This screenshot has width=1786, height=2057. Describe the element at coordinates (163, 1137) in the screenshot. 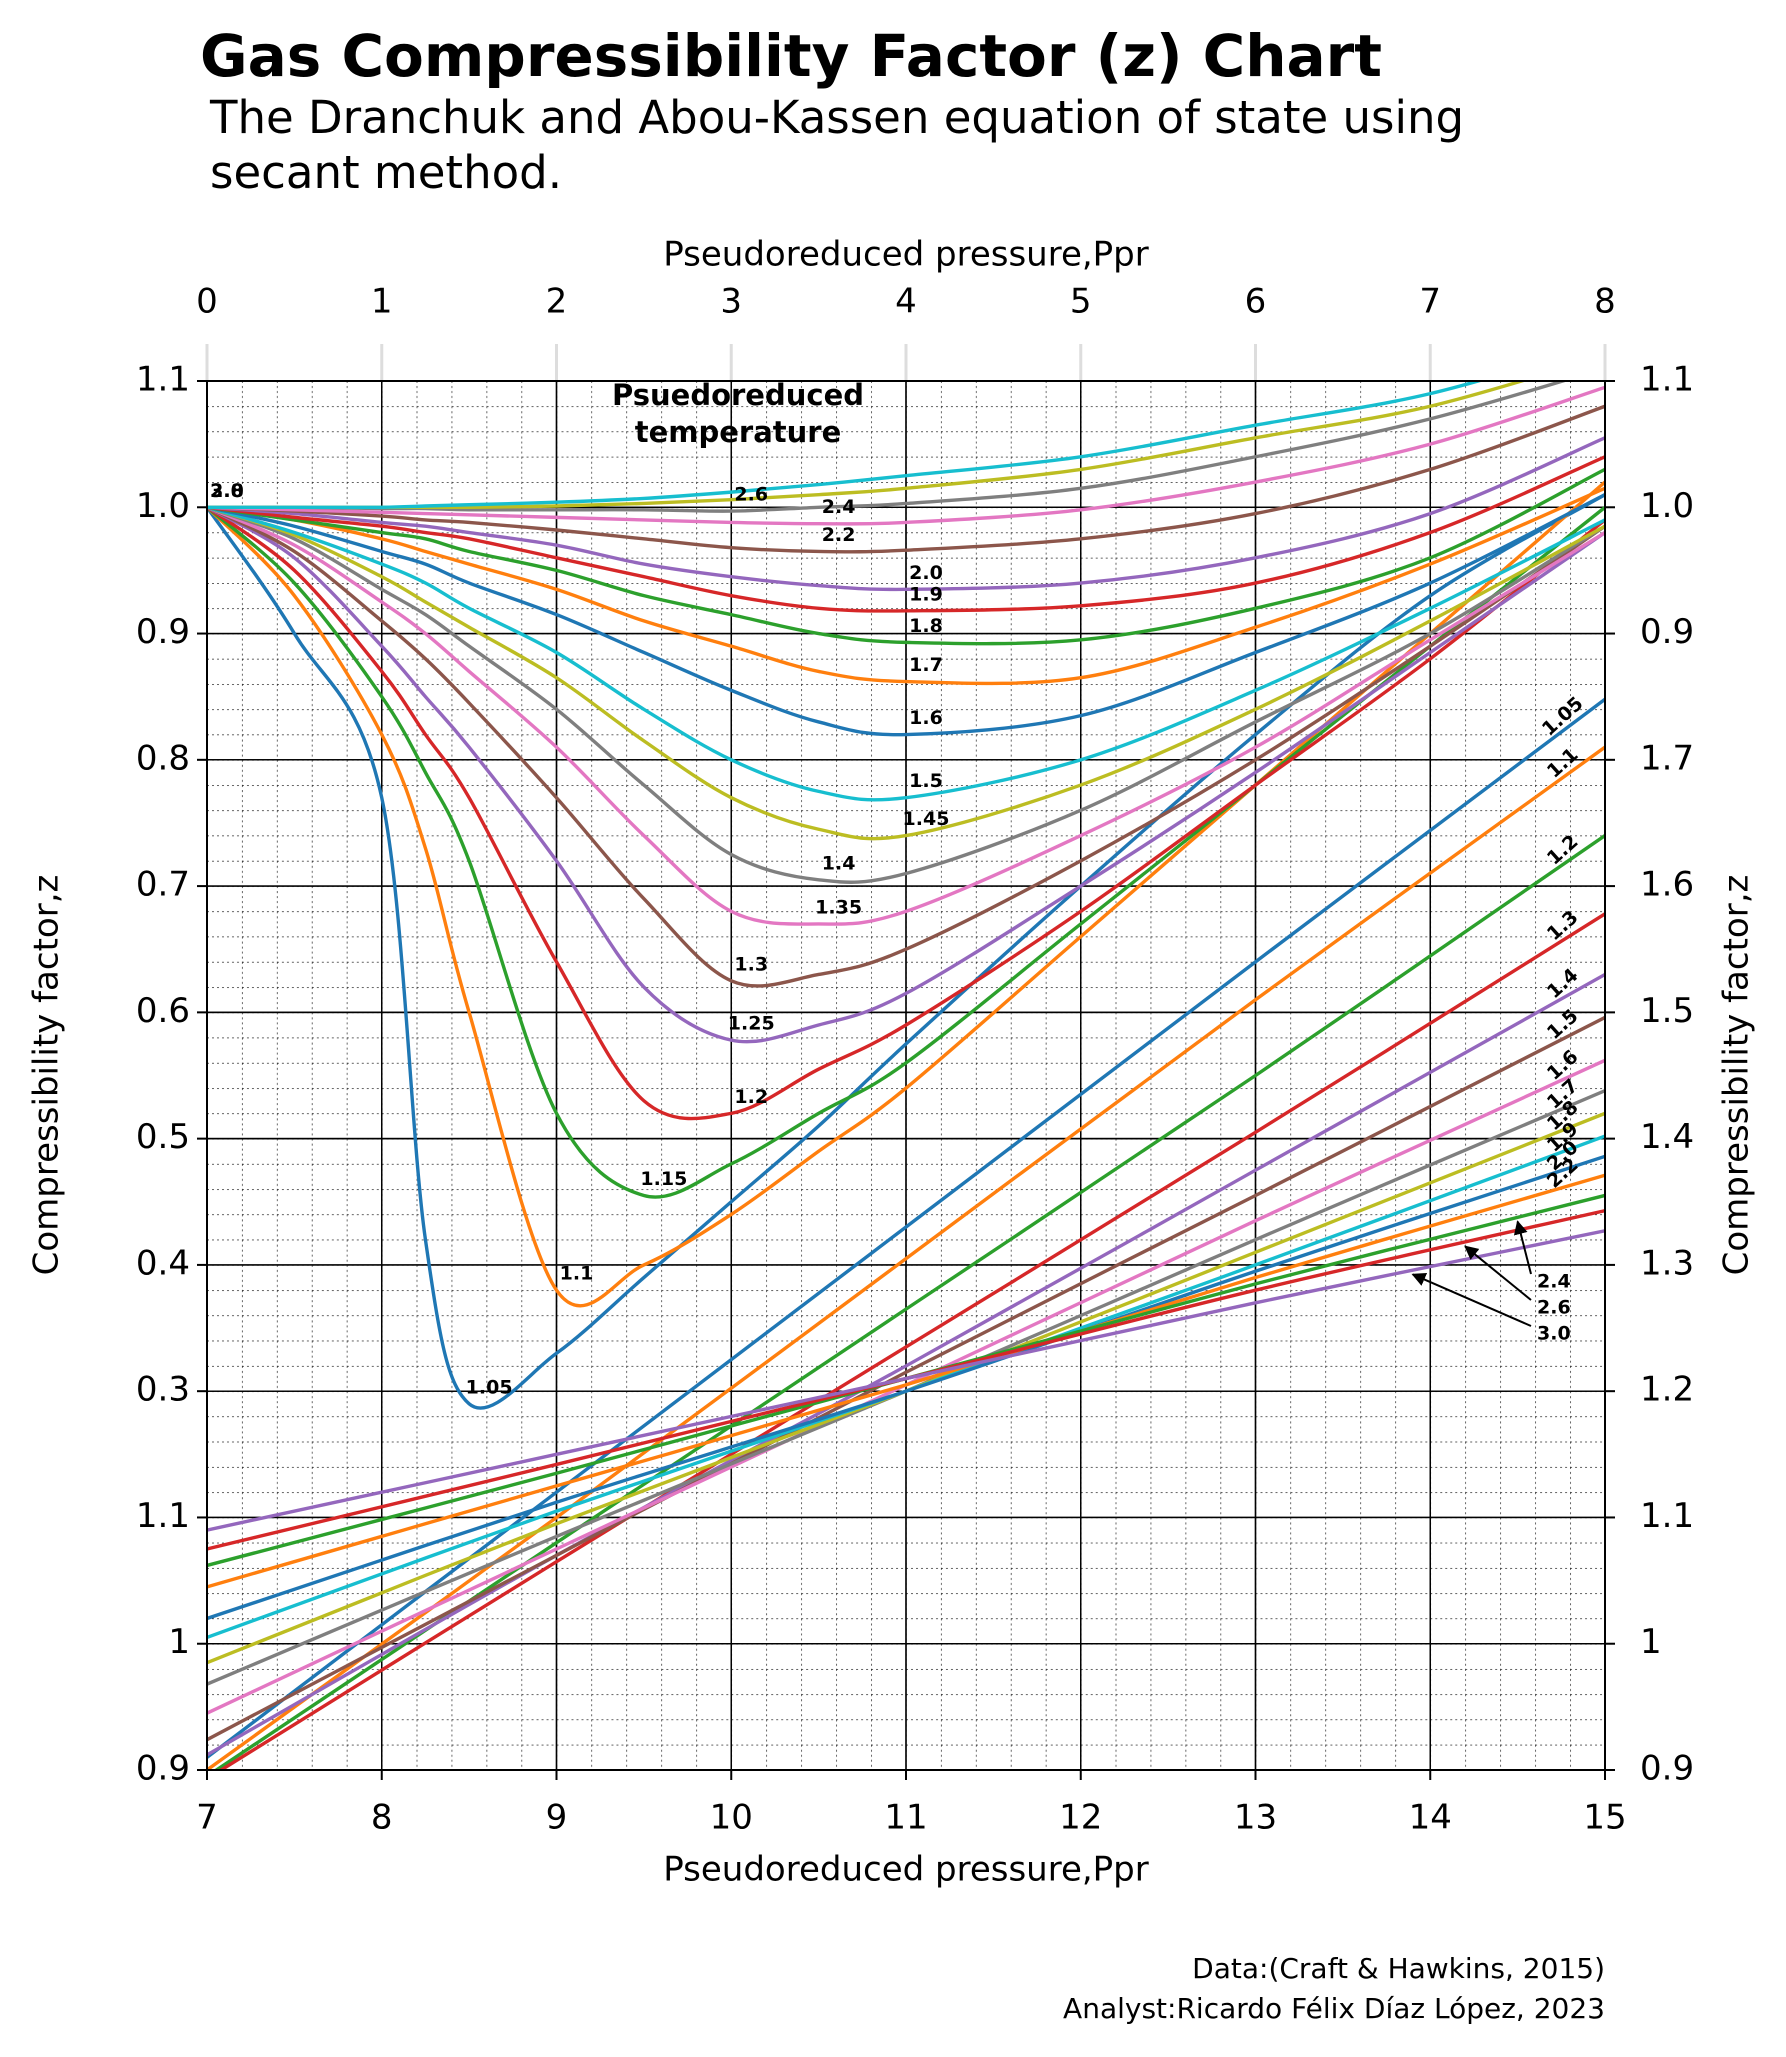

I see `y-tick-label: 0.5` at that location.